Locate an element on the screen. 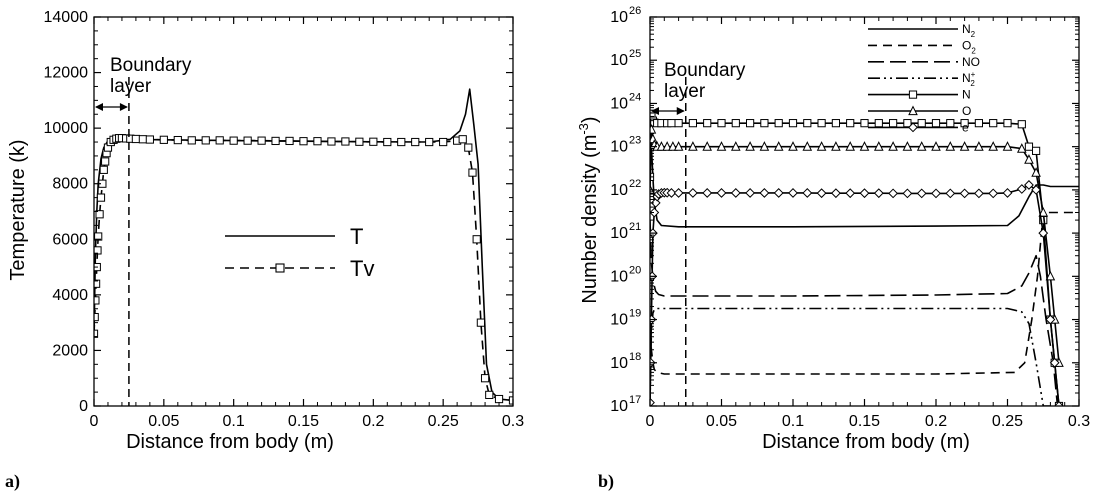  y-tick-exponent: 21 is located at coordinates (635, 227).